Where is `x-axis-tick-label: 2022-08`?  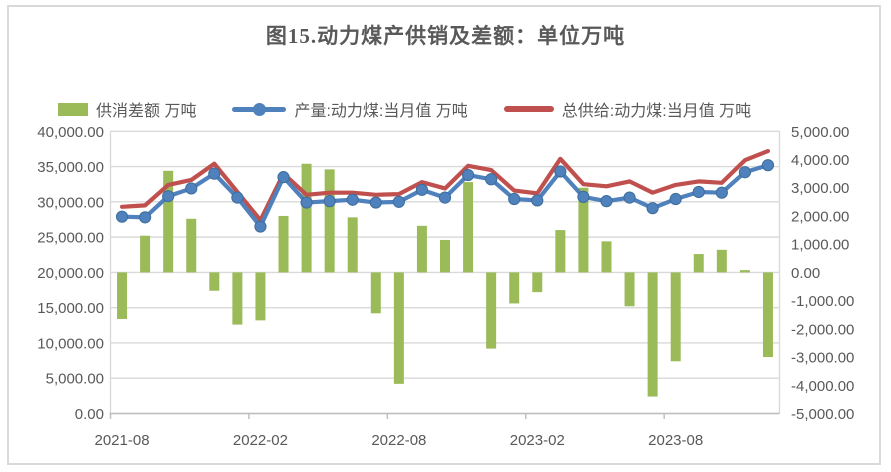
x-axis-tick-label: 2022-08 is located at coordinates (398, 440).